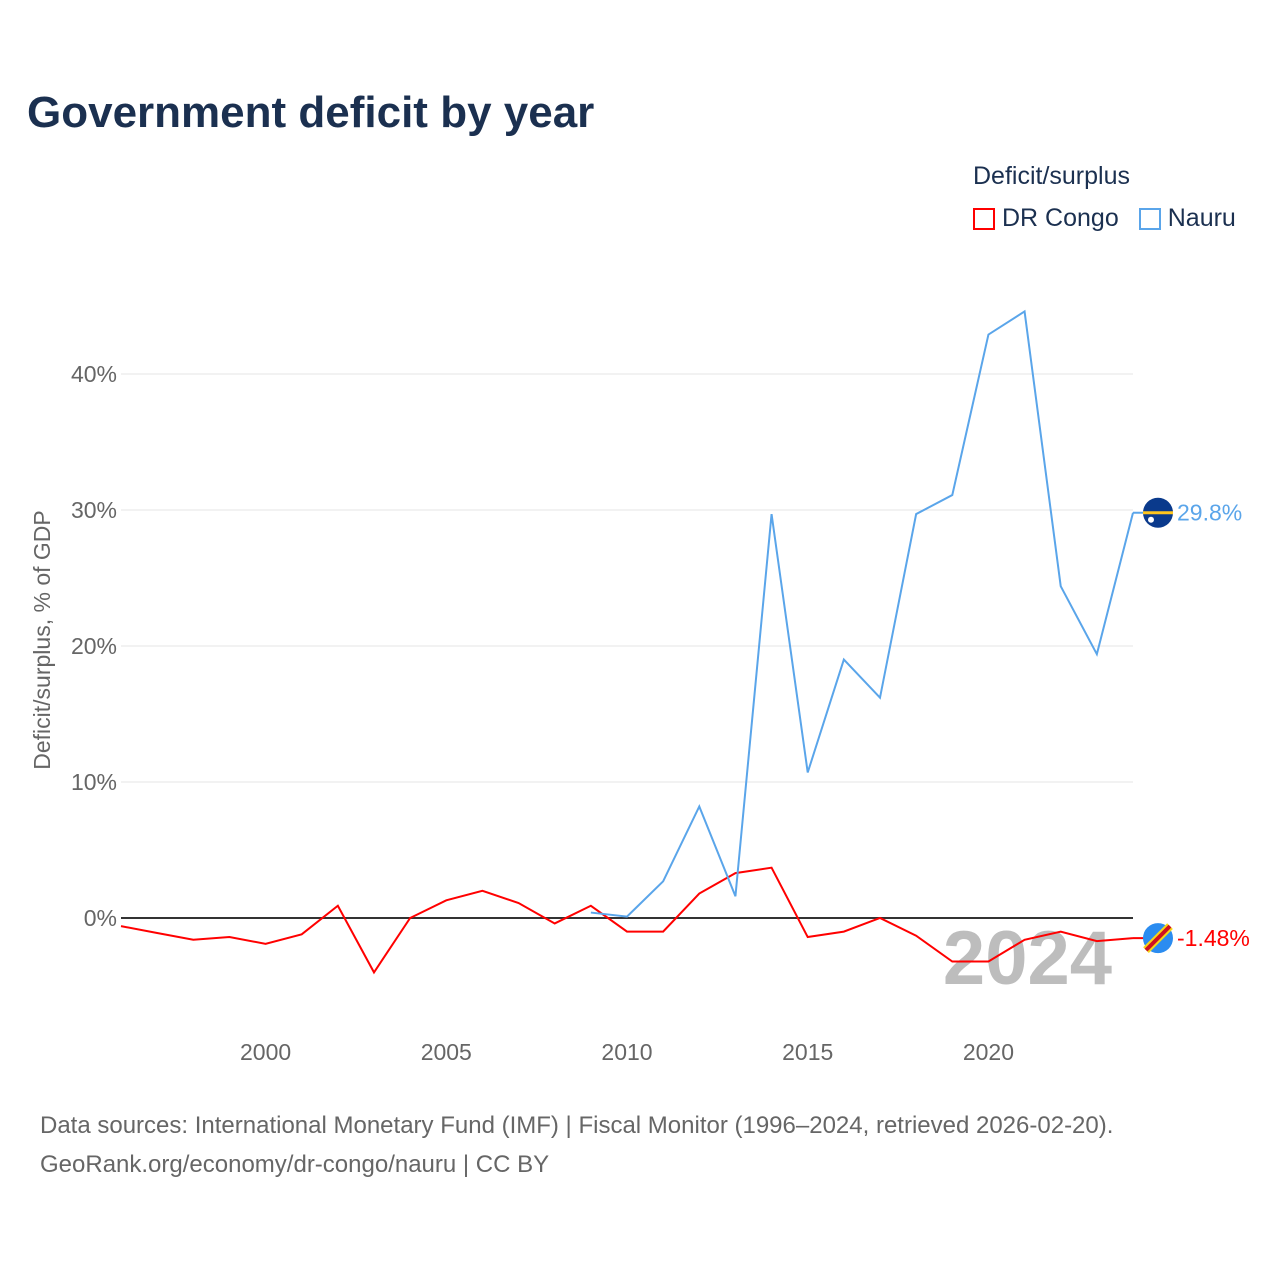 The image size is (1280, 1280). Describe the element at coordinates (42, 639) in the screenshot. I see `y-axis-label: Deficit/surplus, % of GDP` at that location.